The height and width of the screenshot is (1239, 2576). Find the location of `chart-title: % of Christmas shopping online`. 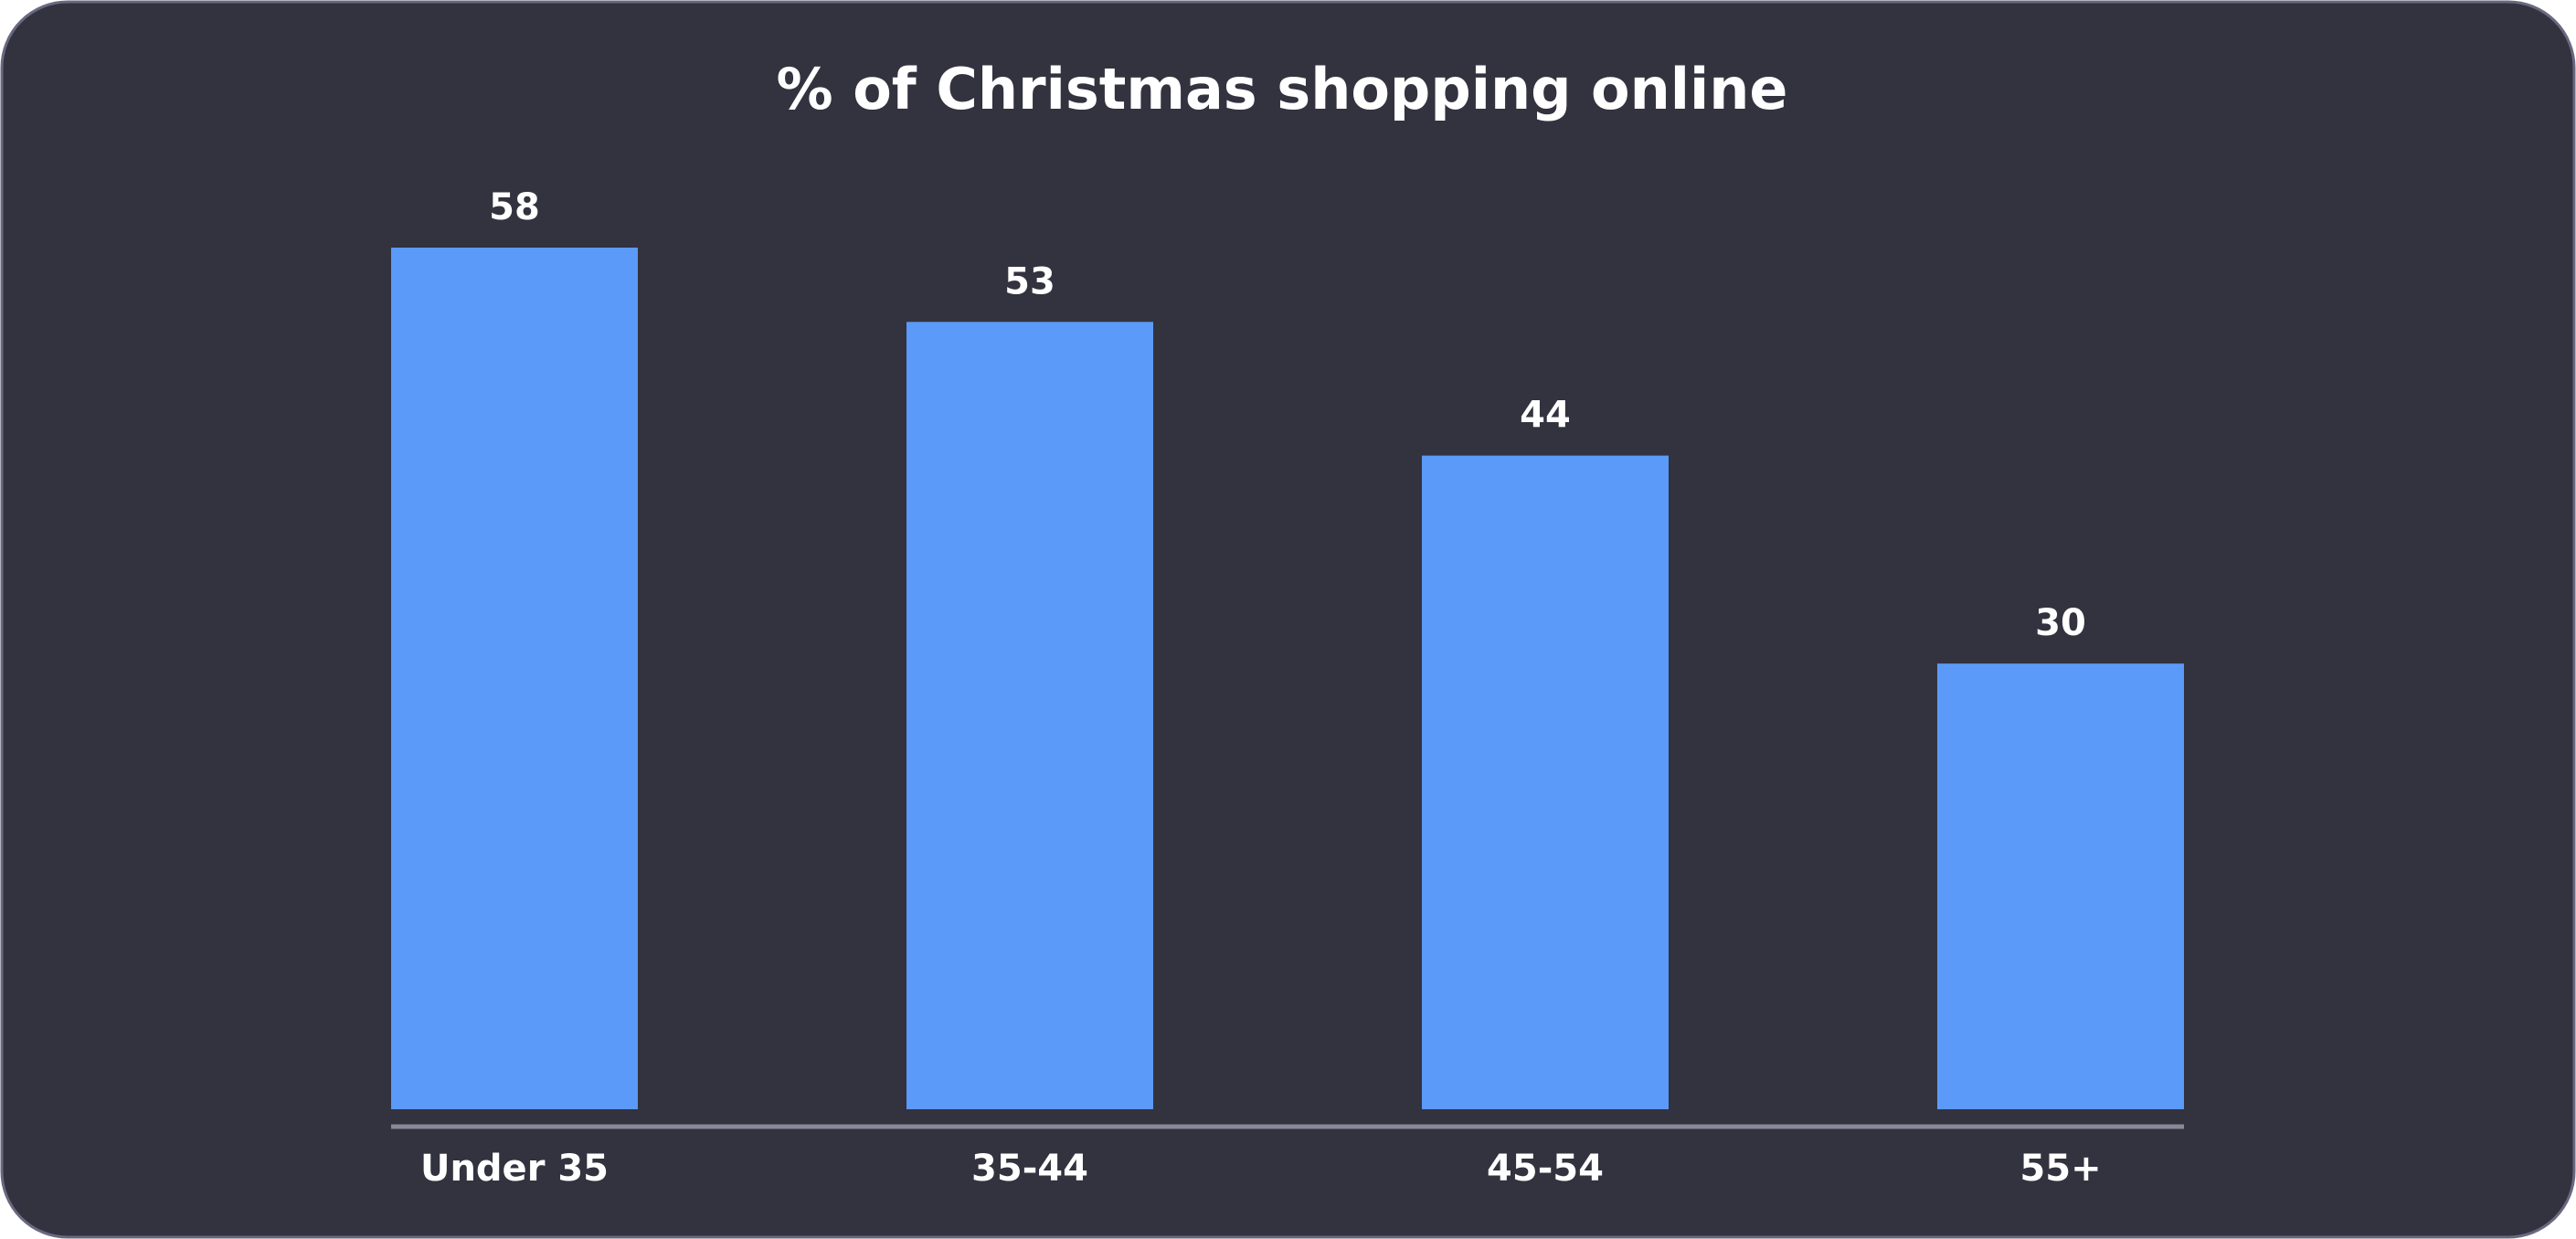

chart-title: % of Christmas shopping online is located at coordinates (1282, 89).